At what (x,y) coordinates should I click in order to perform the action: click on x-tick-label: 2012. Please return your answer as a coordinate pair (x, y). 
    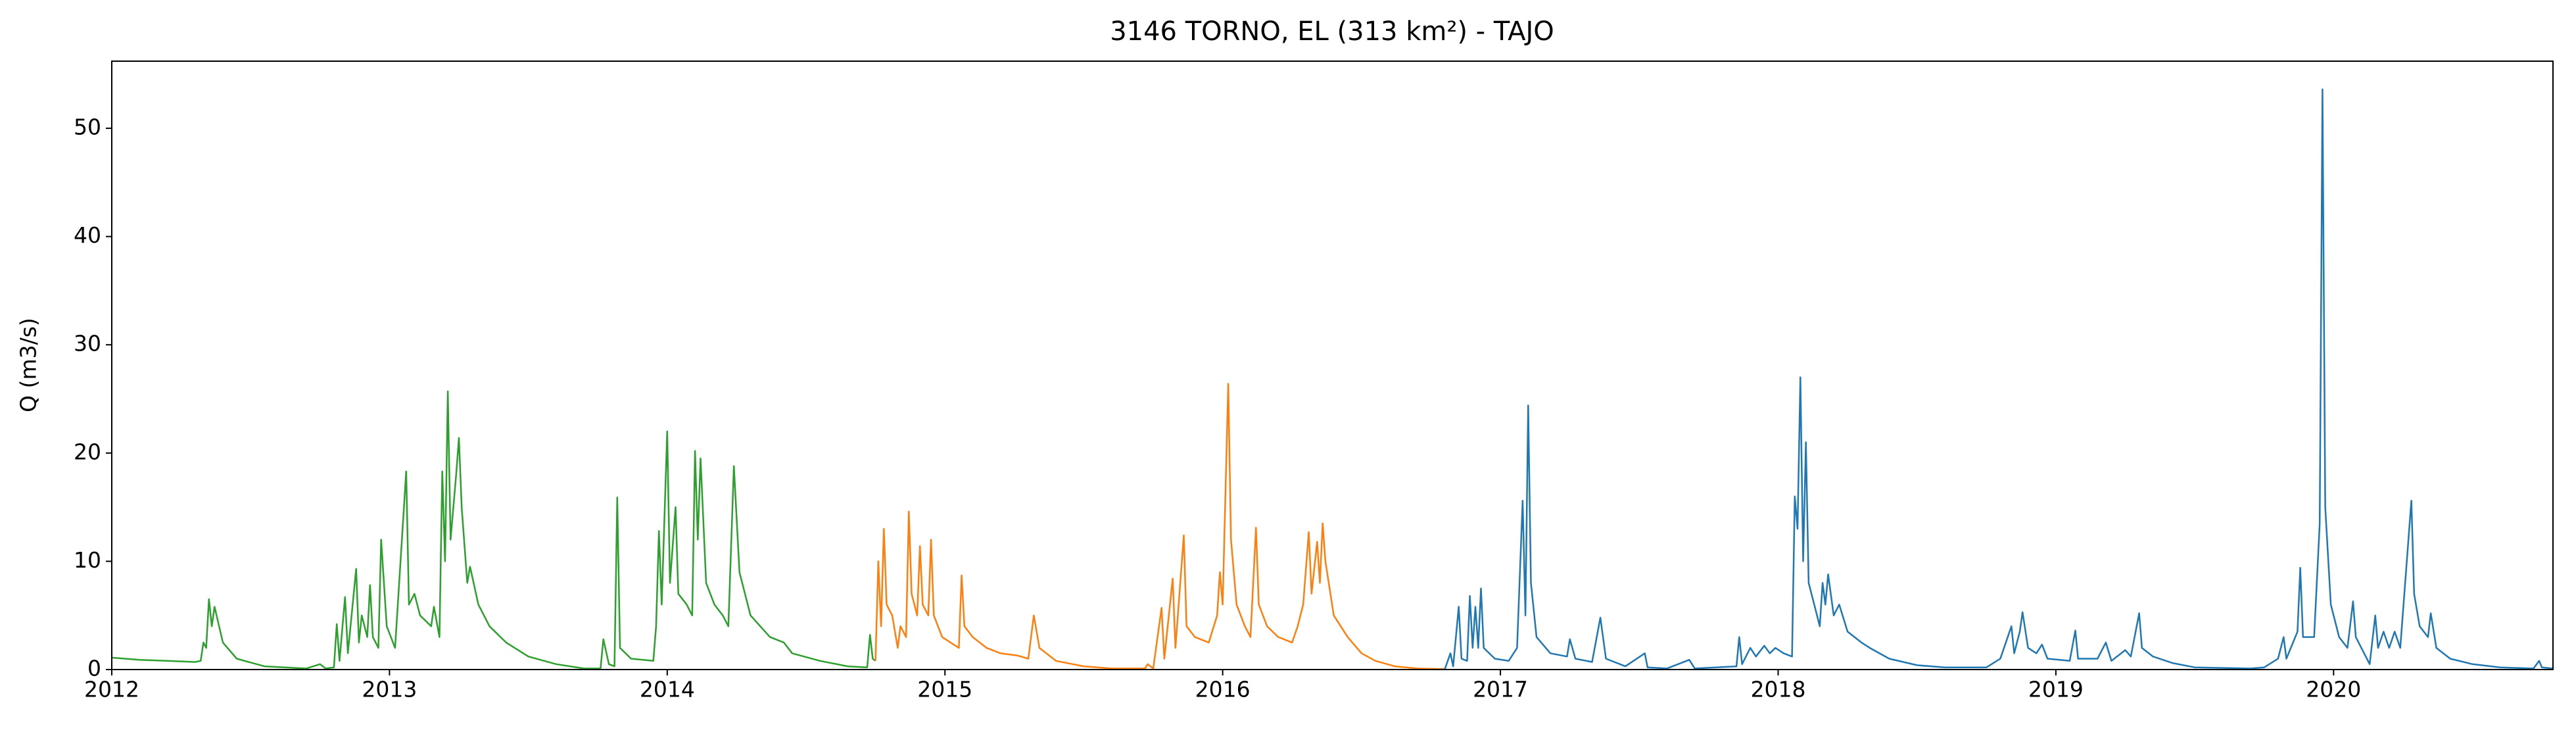
    Looking at the image, I should click on (112, 690).